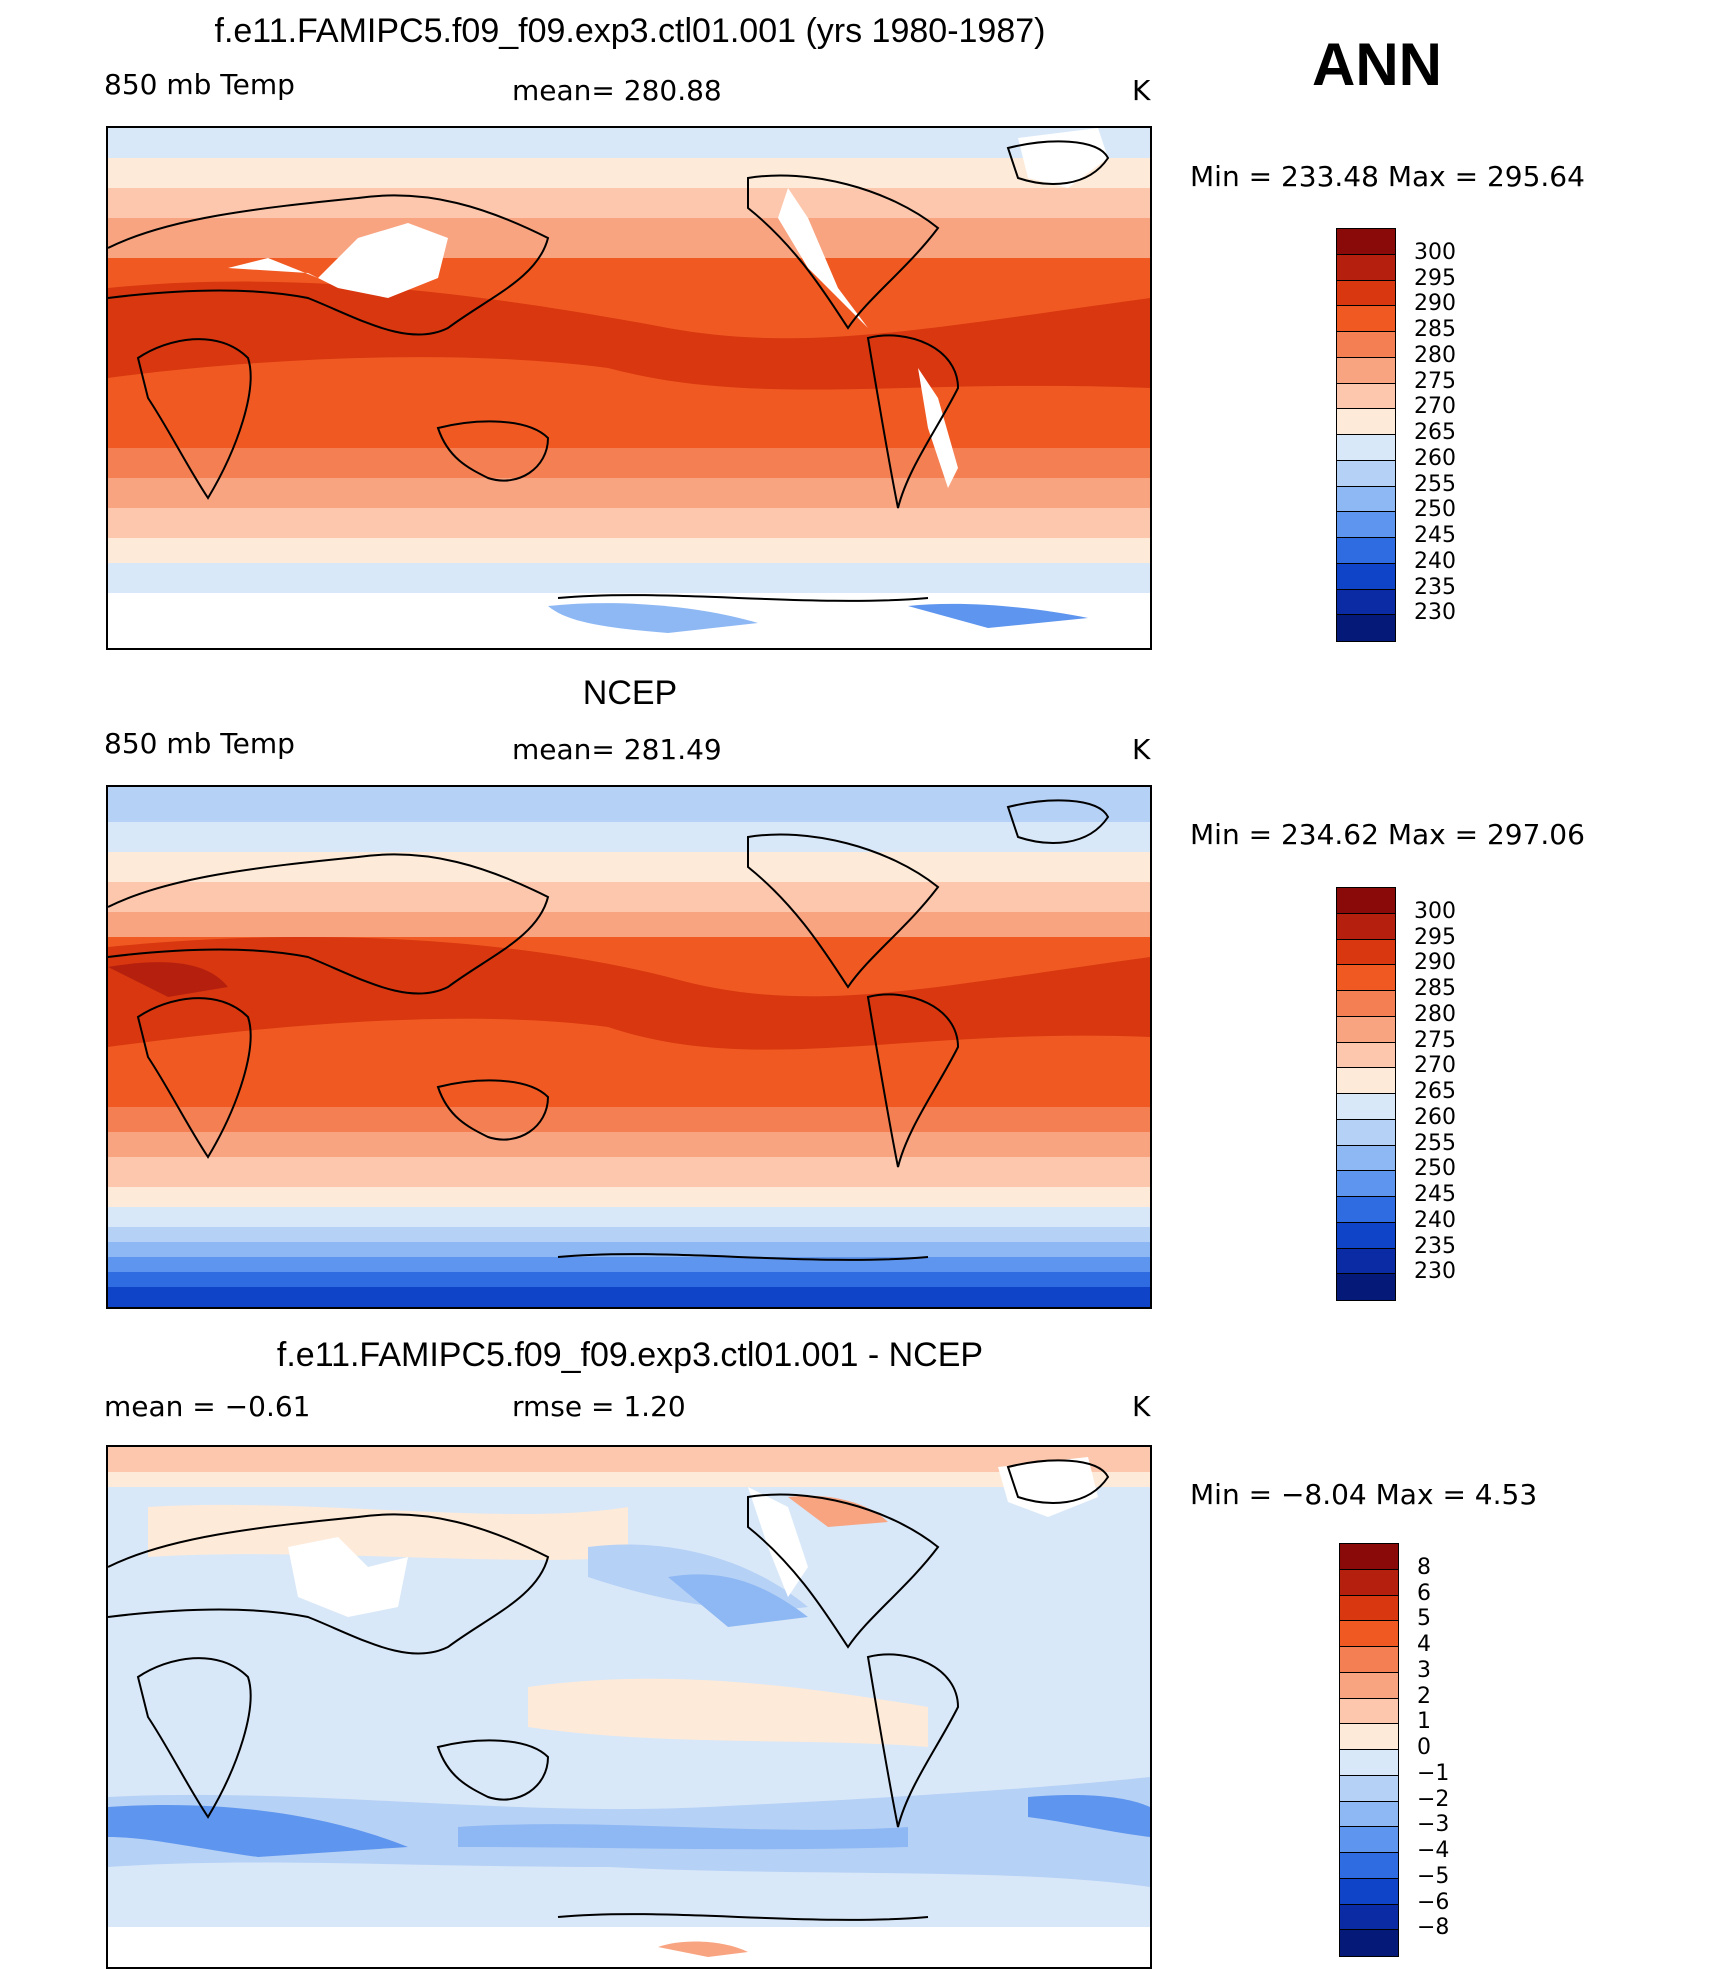  Describe the element at coordinates (199, 84) in the screenshot. I see `panel1-variable-label: 850 mb Temp` at that location.